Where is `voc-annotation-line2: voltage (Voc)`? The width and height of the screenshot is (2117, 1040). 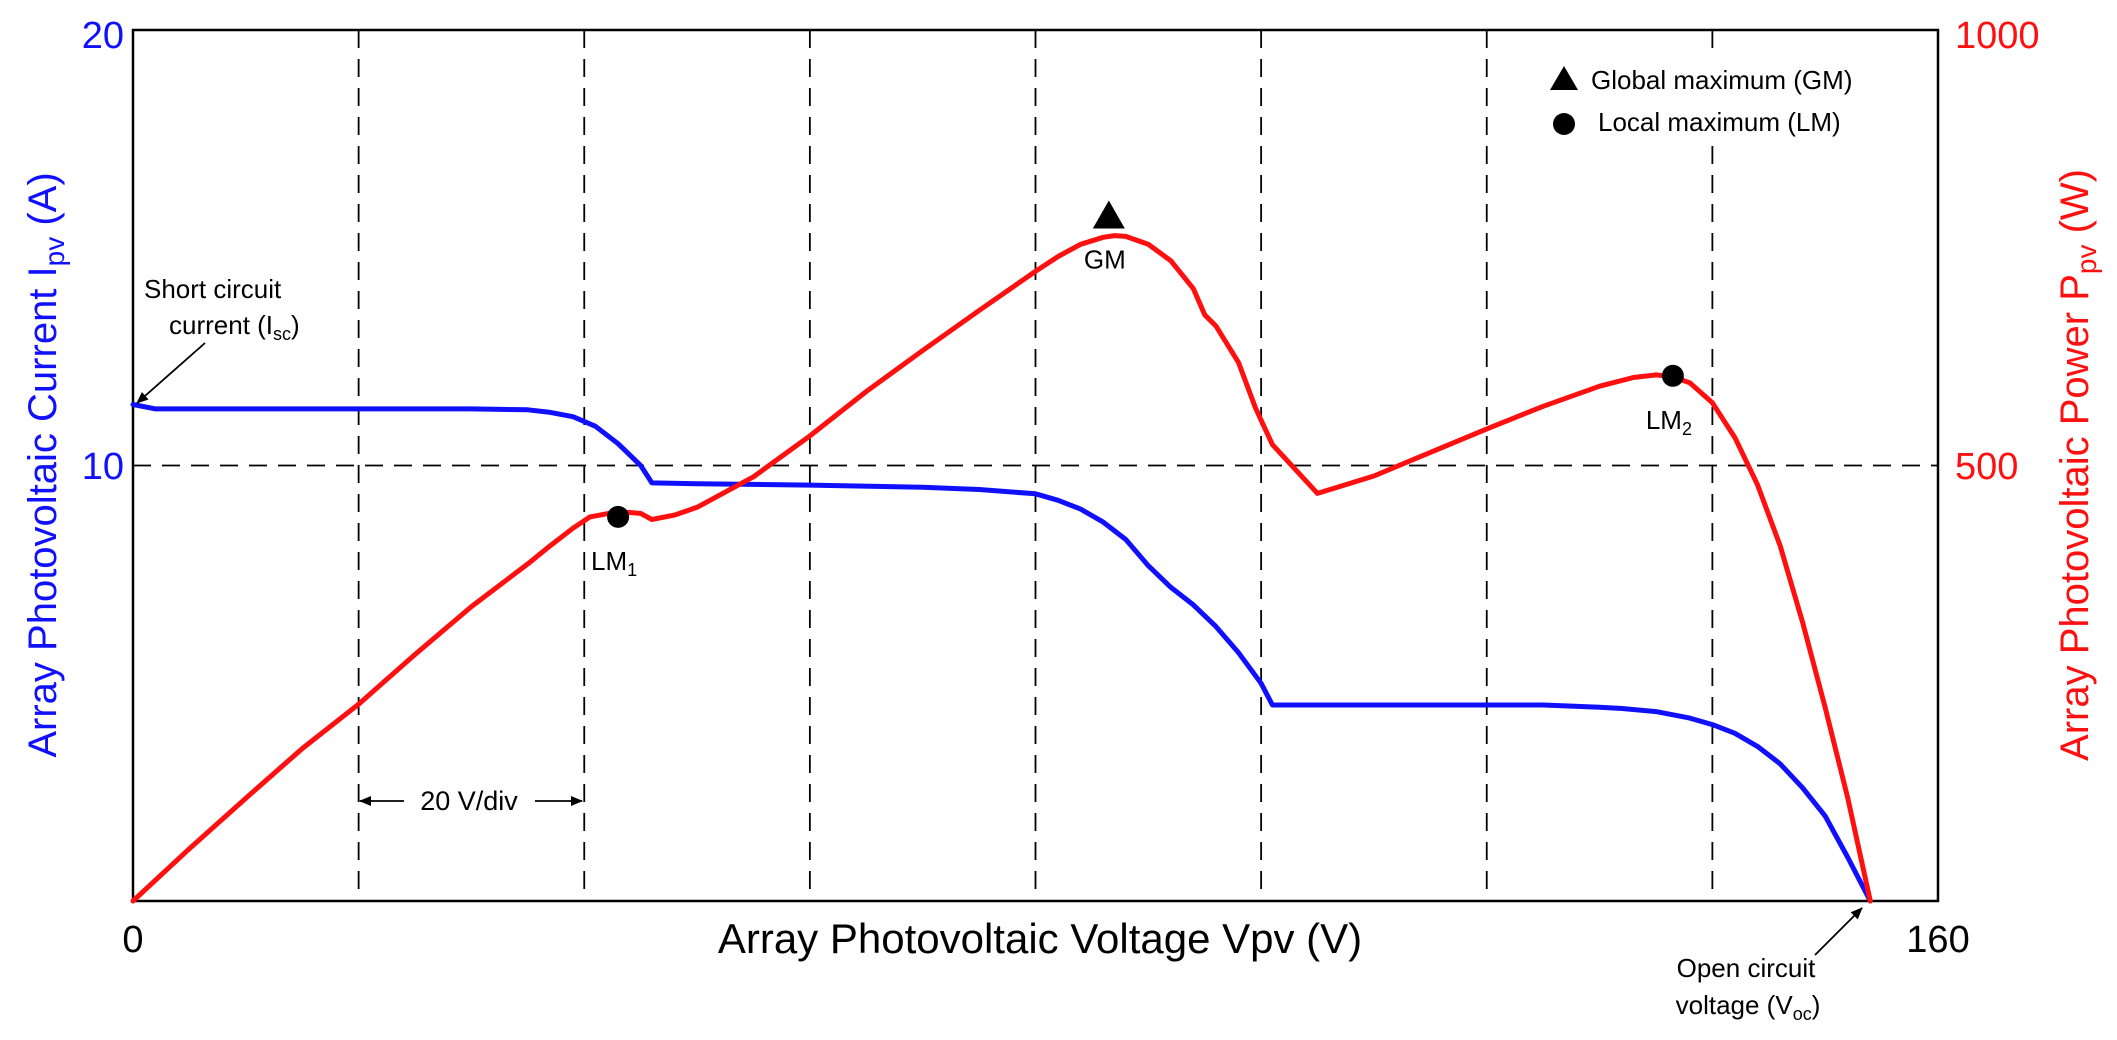
voc-annotation-line2: voltage (Voc) is located at coordinates (1748, 1007).